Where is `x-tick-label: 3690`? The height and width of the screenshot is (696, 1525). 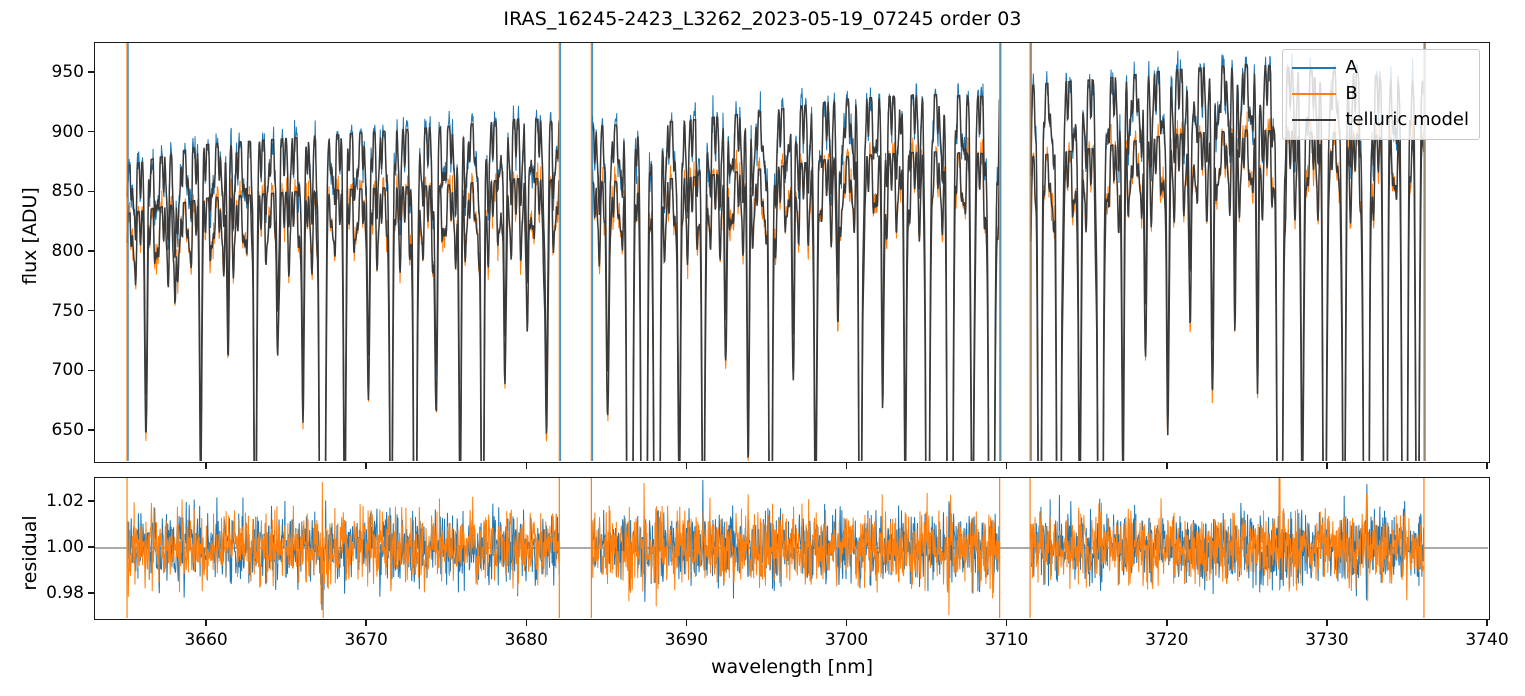
x-tick-label: 3690 is located at coordinates (686, 640).